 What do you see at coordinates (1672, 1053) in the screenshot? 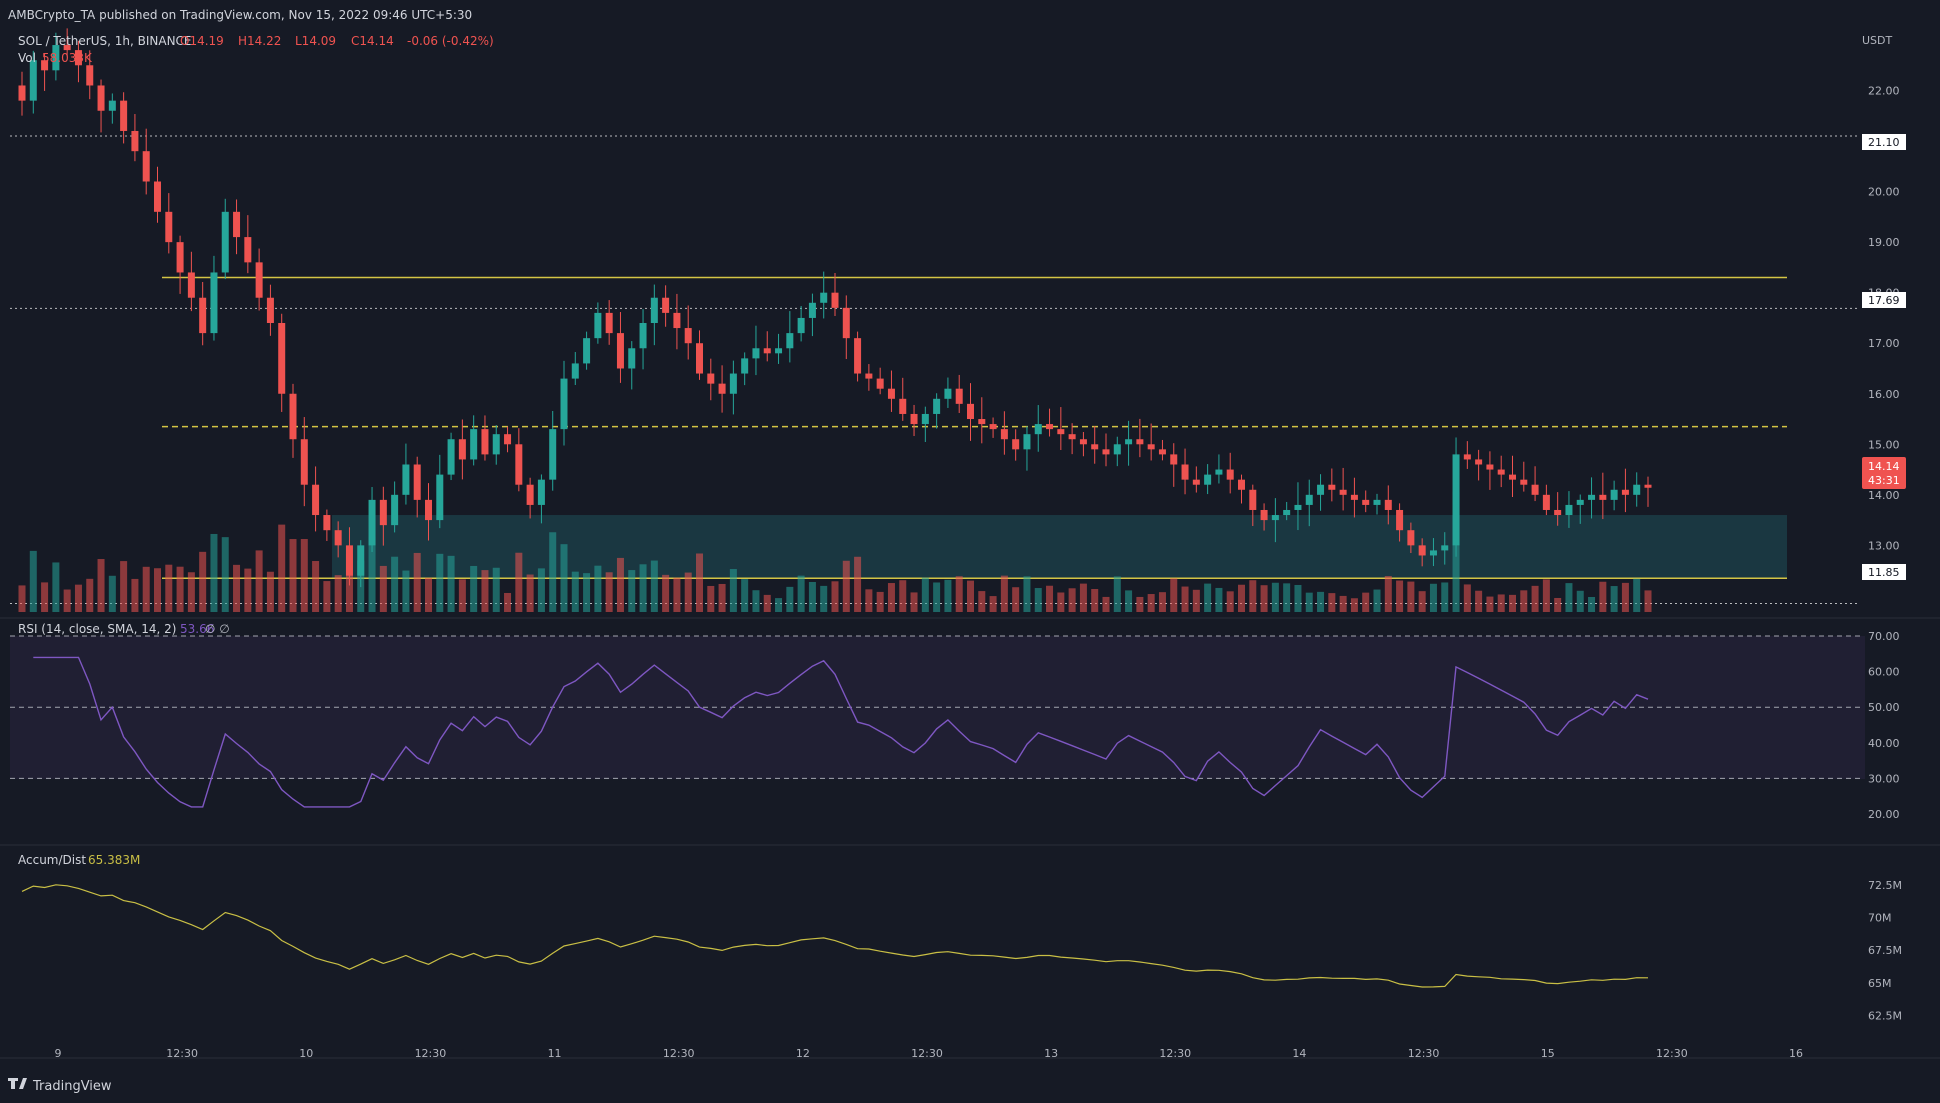
I see `time-tick-label: 12:30` at bounding box center [1672, 1053].